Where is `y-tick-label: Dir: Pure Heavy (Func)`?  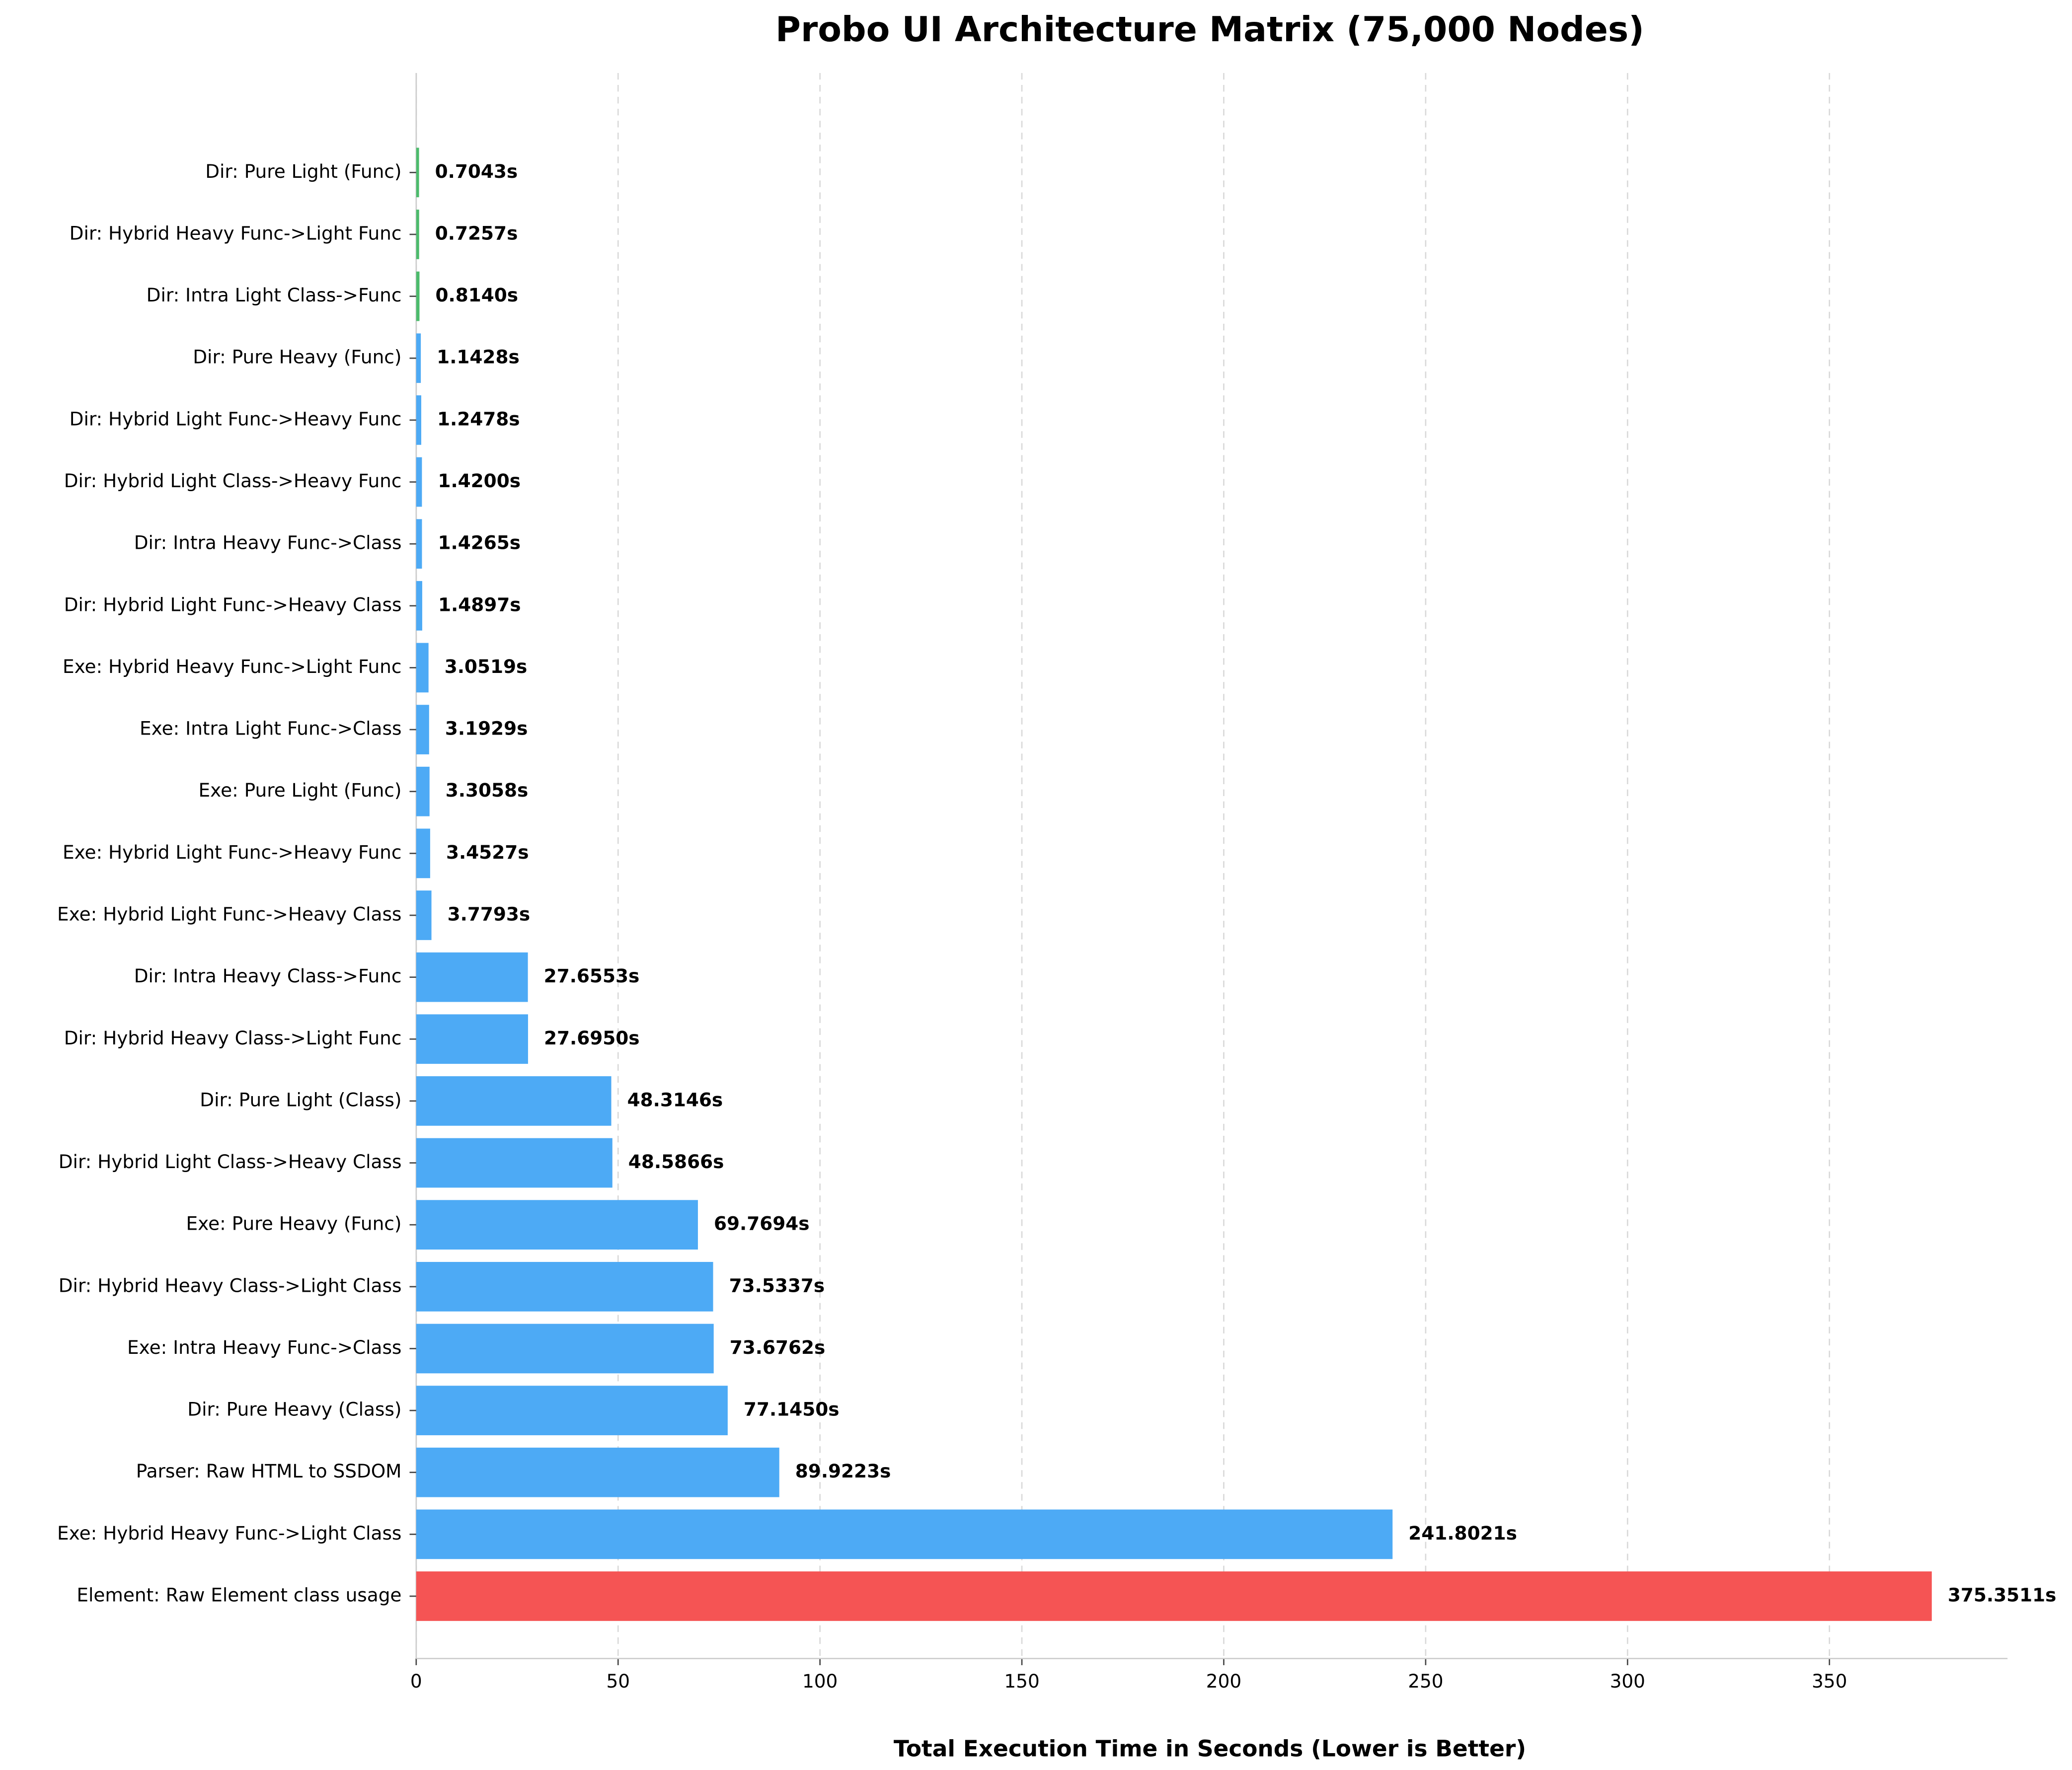
y-tick-label: Dir: Pure Heavy (Func) is located at coordinates (297, 357).